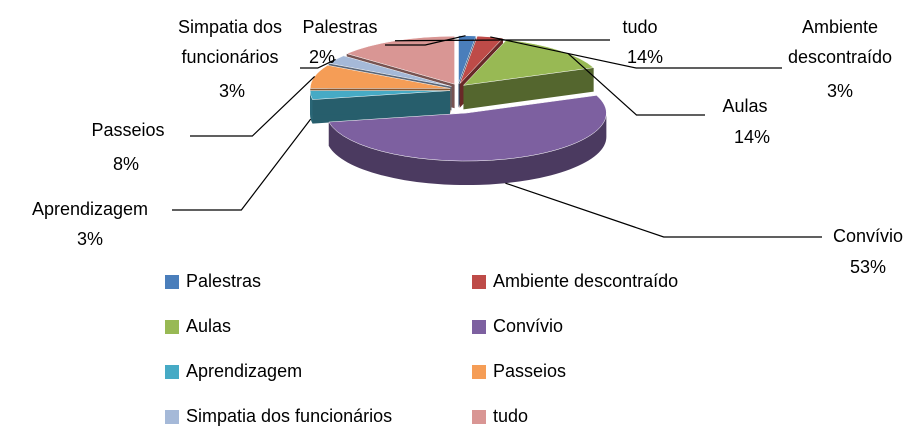  What do you see at coordinates (90, 209) in the screenshot?
I see `data-label-name: Aprendizagem` at bounding box center [90, 209].